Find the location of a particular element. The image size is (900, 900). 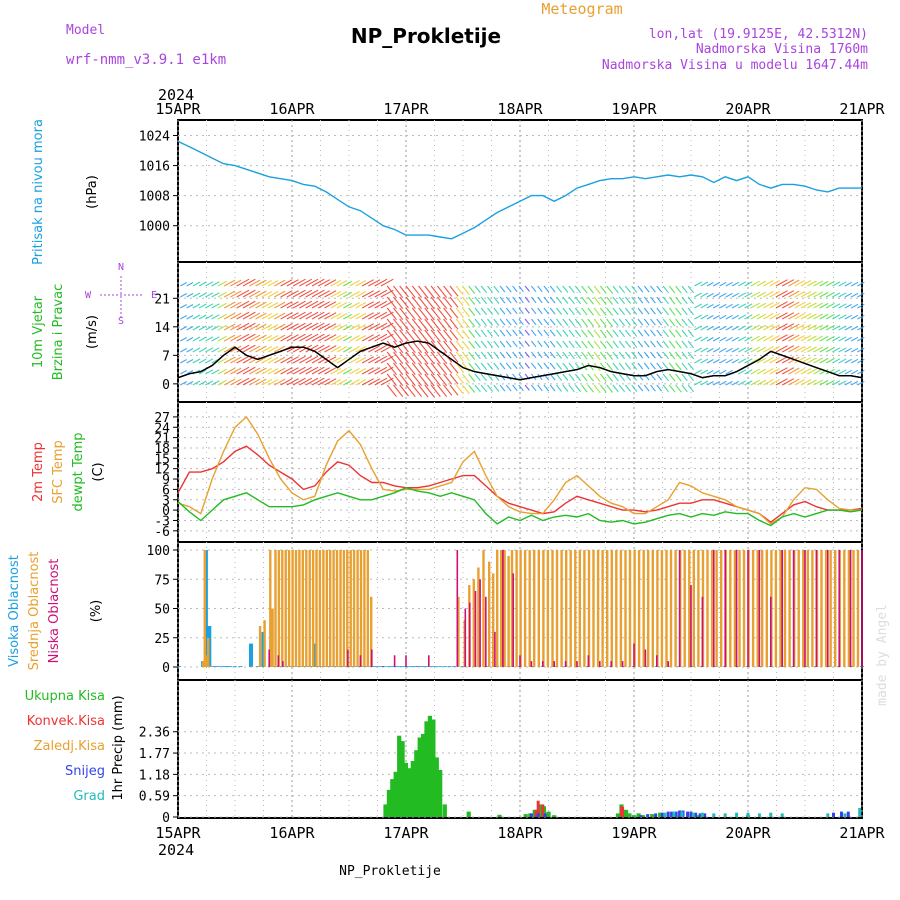

y-tick-label: 14 is located at coordinates (162, 328).